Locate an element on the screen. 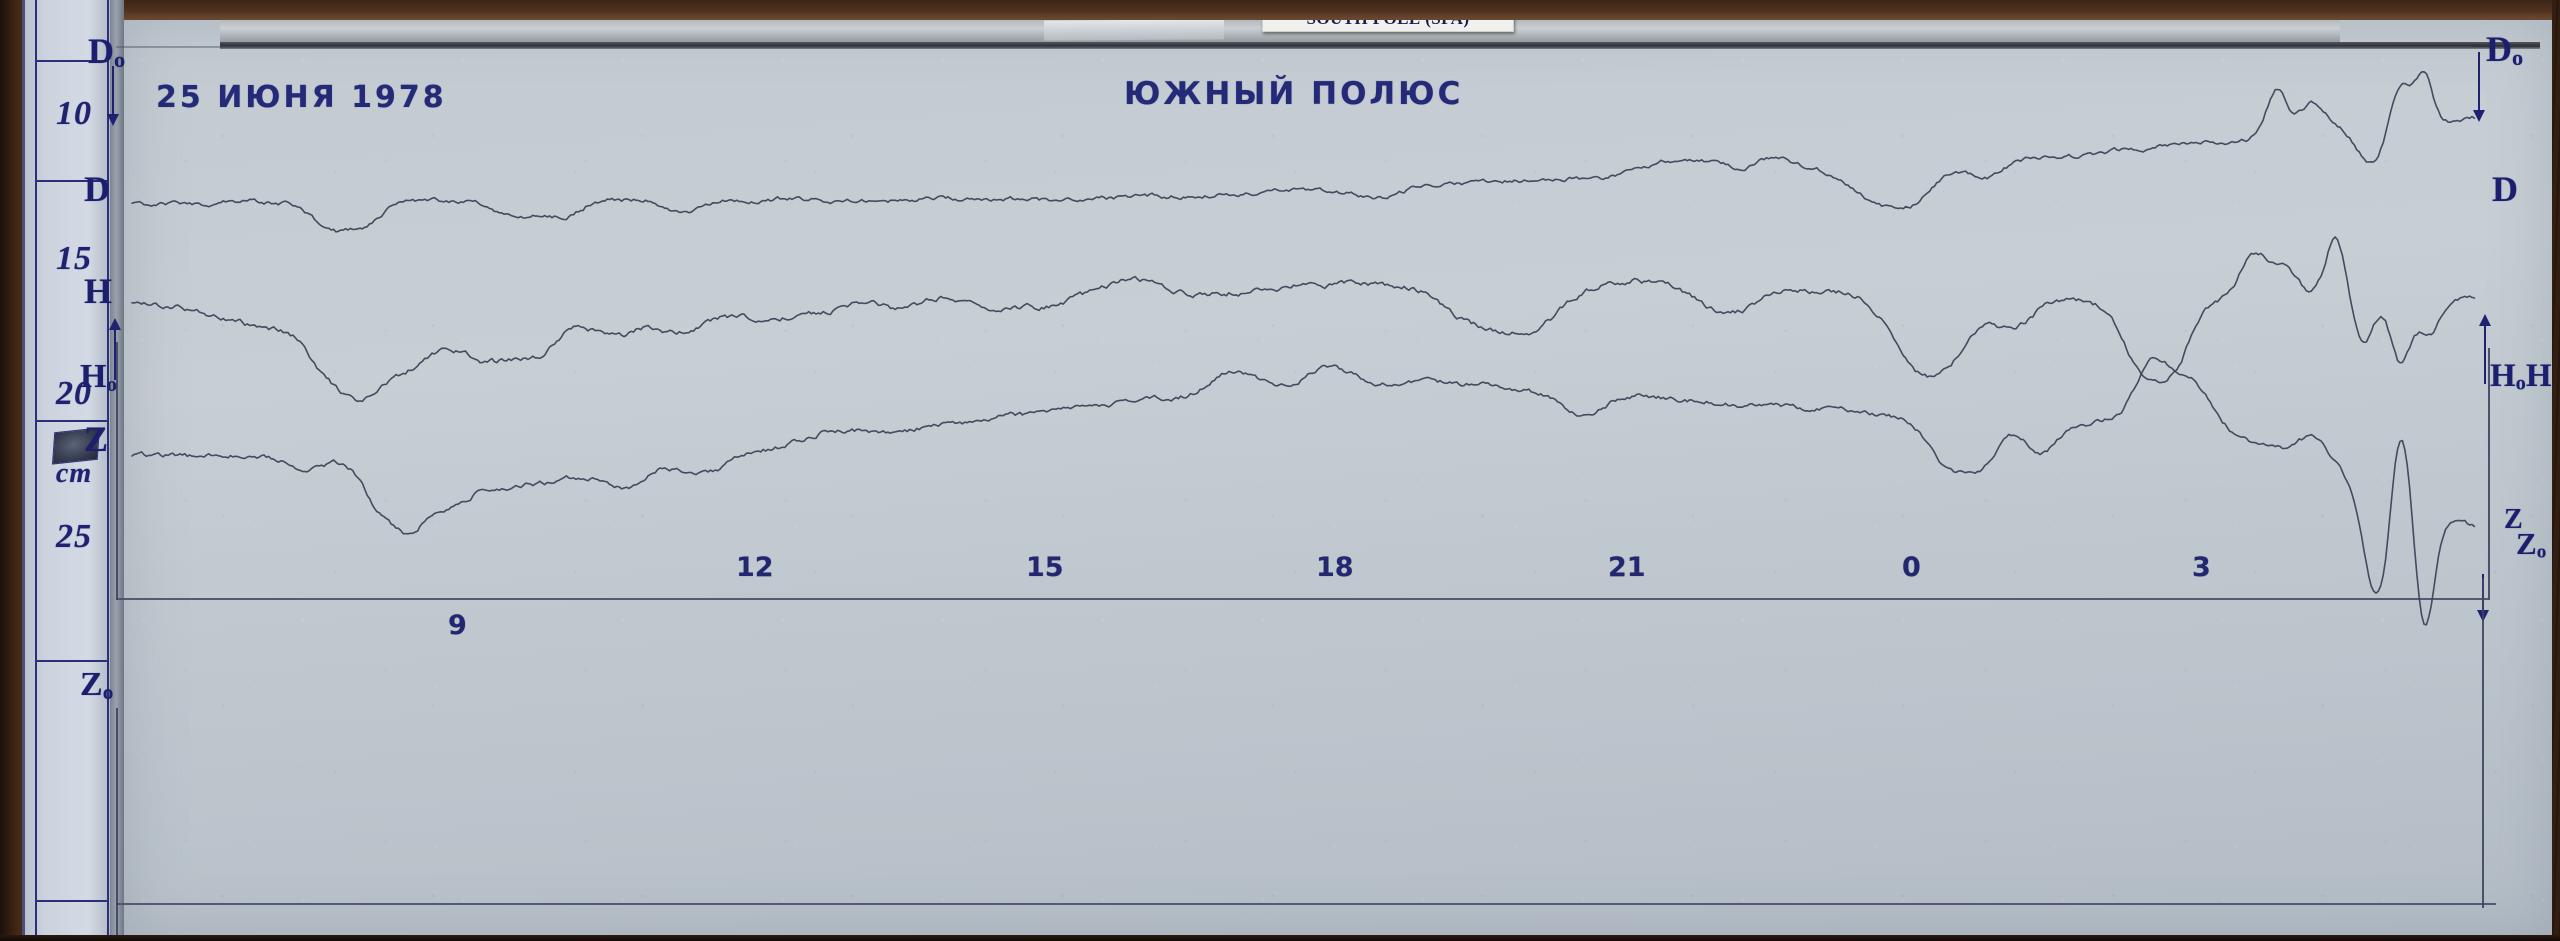 This screenshot has height=941, width=2560. z-zero-left-vertical is located at coordinates (117, 824).